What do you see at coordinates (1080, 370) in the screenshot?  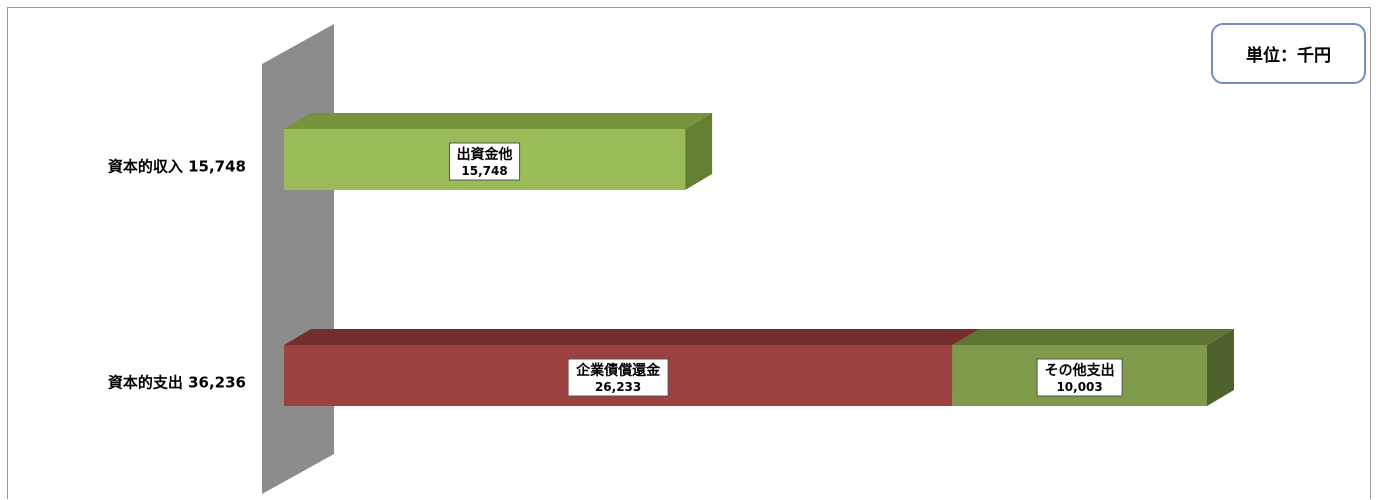 I see `data-label-name: その他支出` at bounding box center [1080, 370].